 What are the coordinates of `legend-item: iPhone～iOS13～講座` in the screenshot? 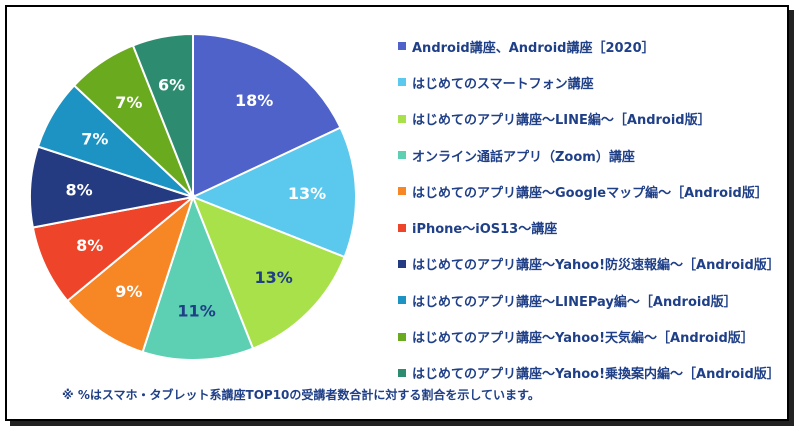 It's located at (593, 227).